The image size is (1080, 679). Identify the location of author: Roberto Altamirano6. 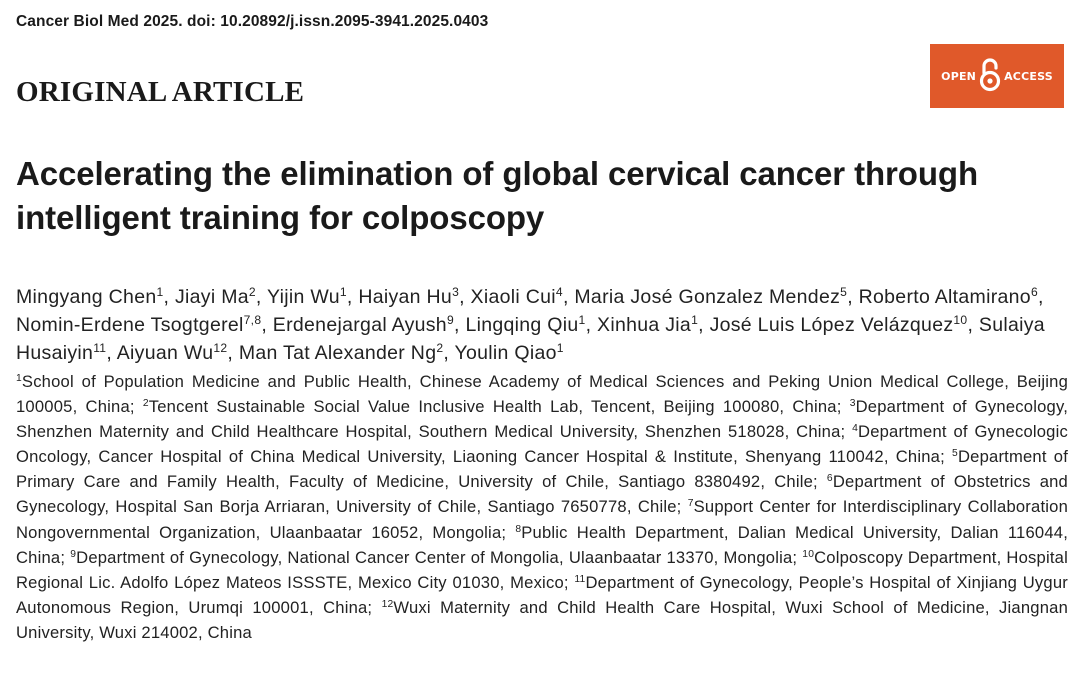
(948, 297).